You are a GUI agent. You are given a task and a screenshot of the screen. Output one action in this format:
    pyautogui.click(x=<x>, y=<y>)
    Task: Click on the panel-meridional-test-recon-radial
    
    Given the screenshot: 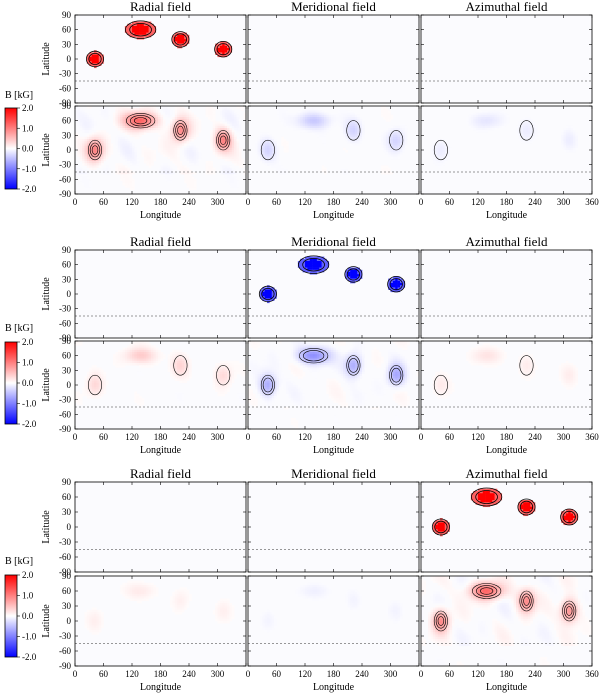 What is the action you would take?
    pyautogui.click(x=160, y=385)
    